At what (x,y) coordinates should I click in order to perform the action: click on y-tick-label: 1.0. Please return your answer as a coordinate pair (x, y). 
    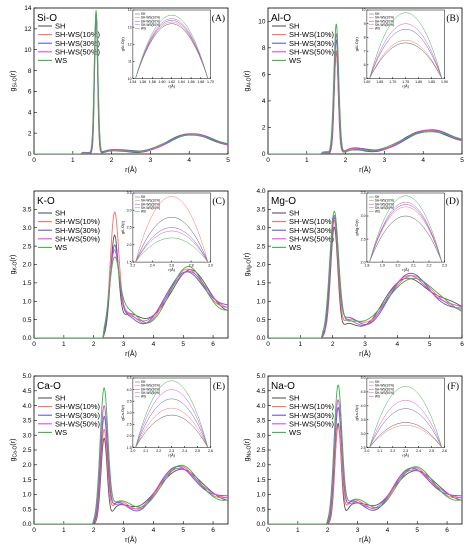
    Looking at the image, I should click on (260, 495).